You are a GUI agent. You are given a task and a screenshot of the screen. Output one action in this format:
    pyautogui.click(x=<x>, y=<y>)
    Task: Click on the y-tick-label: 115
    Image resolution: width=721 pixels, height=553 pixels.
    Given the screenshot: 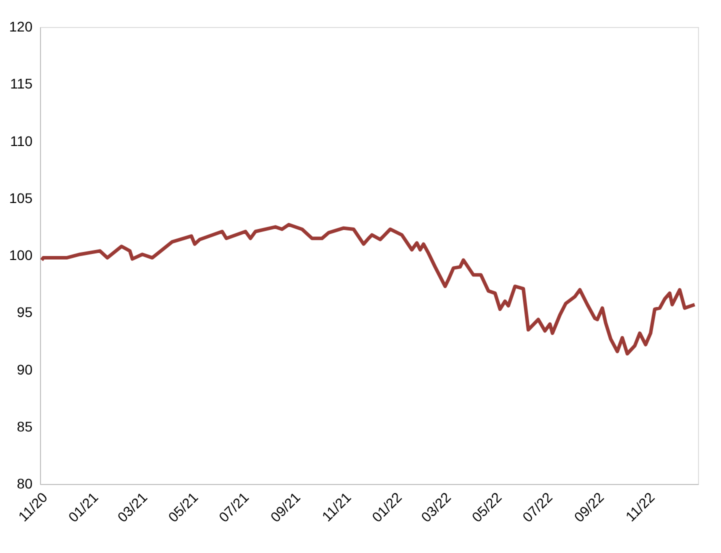 What is the action you would take?
    pyautogui.click(x=21, y=84)
    